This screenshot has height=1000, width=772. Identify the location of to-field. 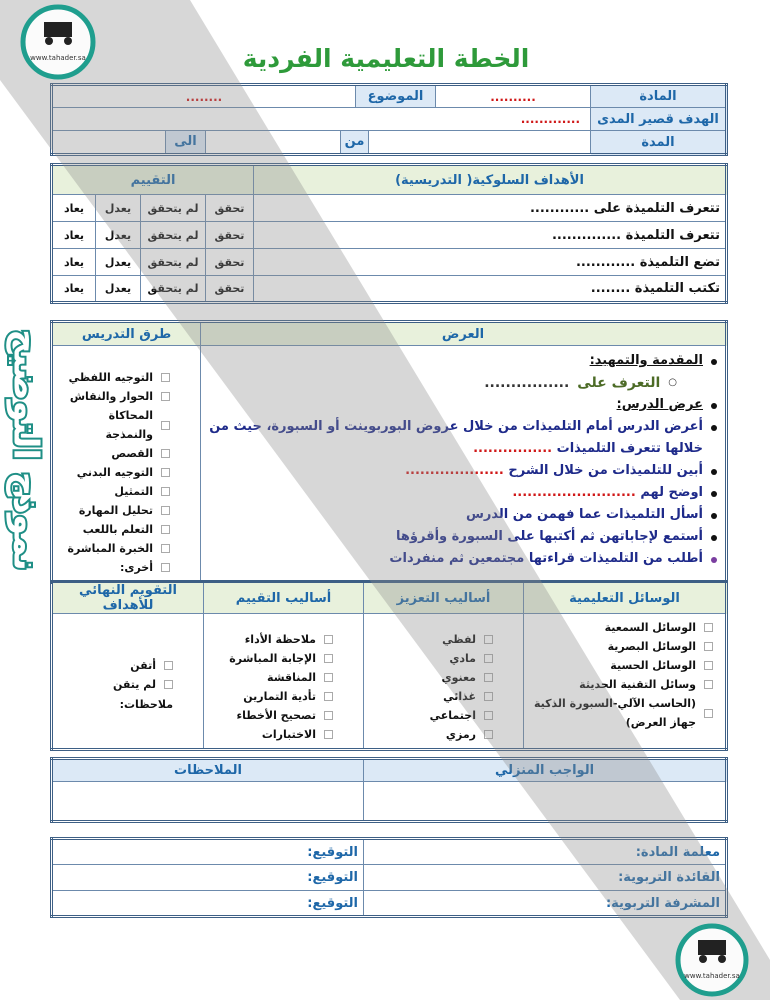
(272, 142).